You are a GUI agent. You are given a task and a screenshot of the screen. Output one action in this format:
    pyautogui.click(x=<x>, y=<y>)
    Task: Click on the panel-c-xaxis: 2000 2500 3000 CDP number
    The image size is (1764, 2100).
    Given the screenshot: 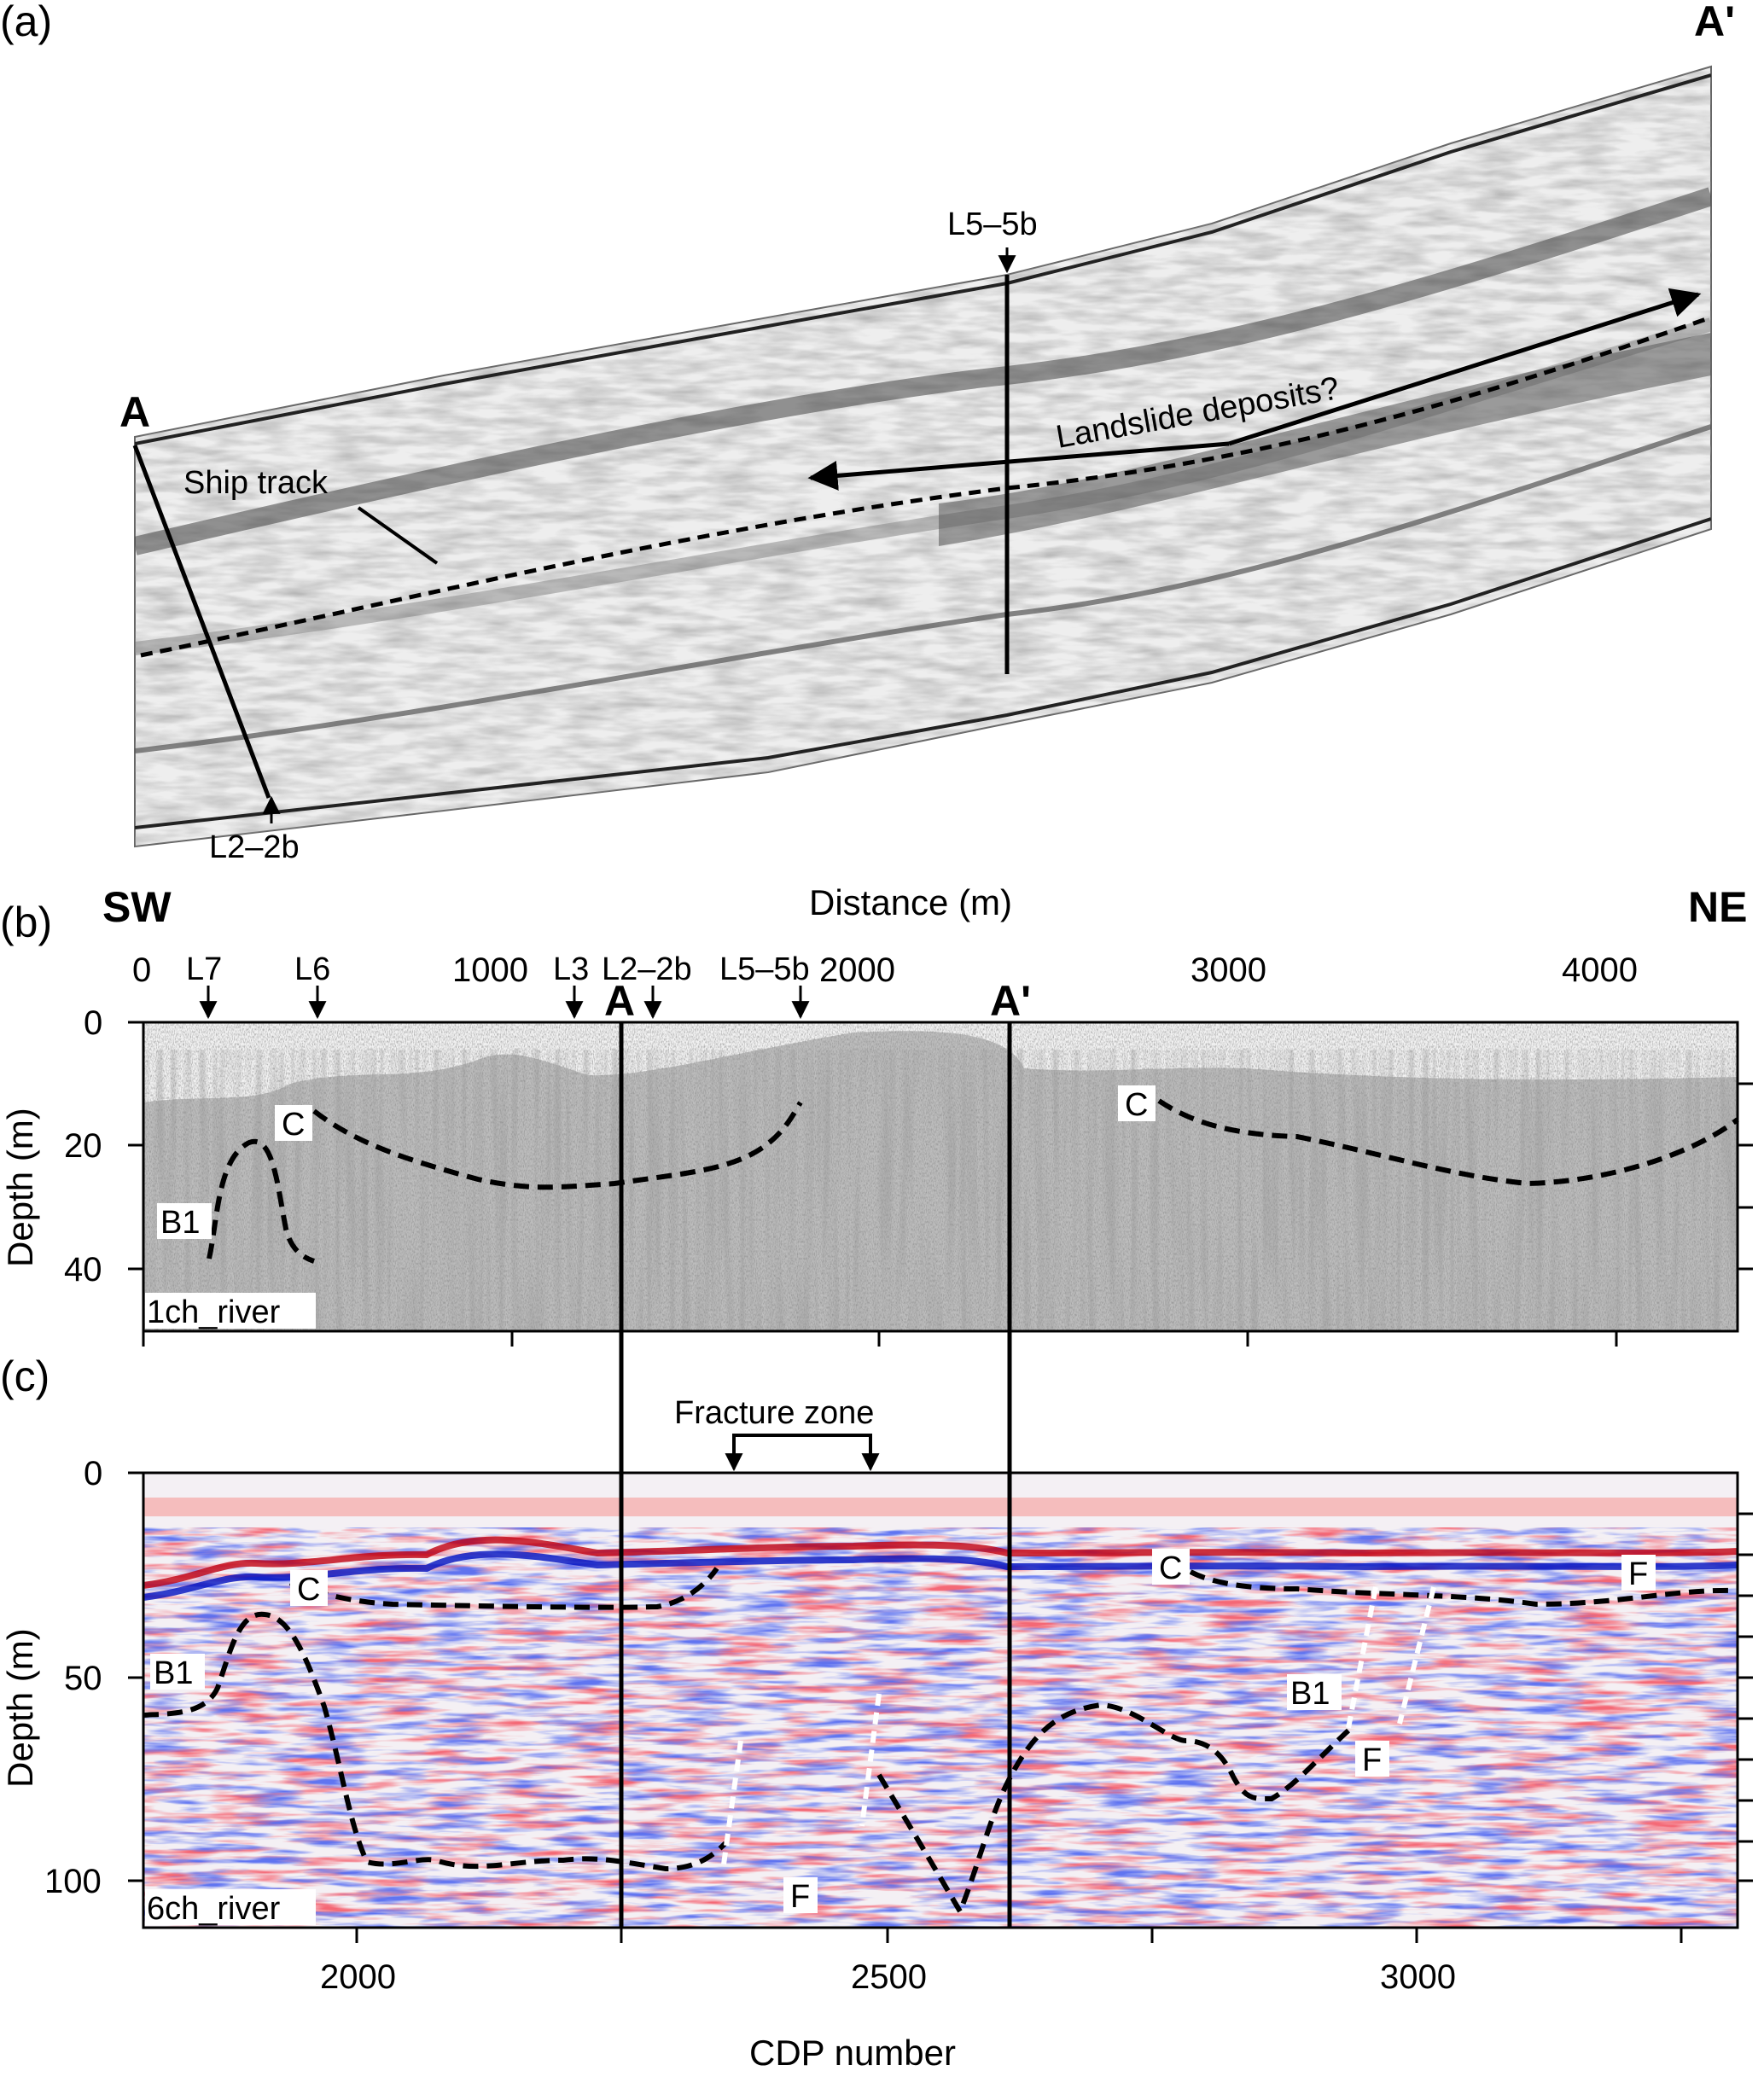 What is the action you would take?
    pyautogui.click(x=1002, y=2001)
    